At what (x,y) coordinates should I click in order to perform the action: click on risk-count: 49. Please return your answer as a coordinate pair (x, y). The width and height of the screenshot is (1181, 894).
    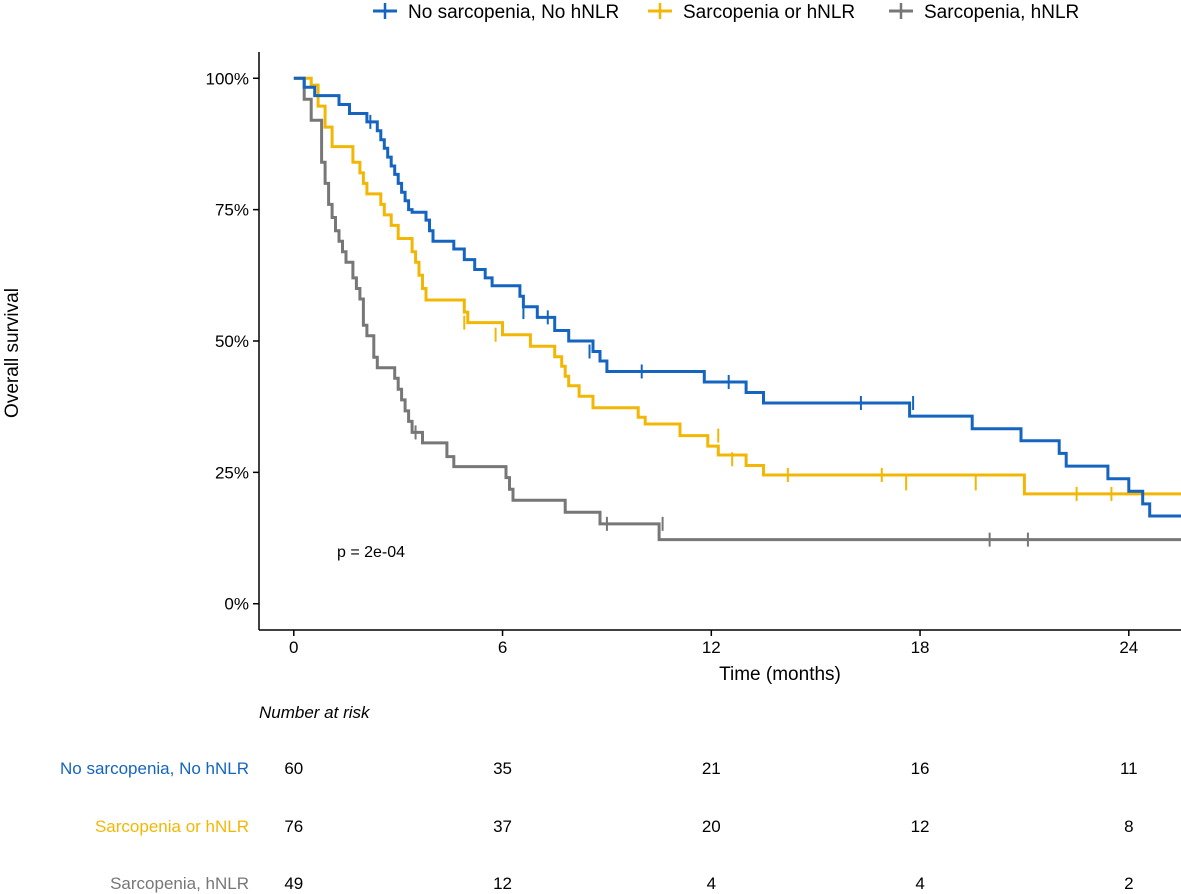
    Looking at the image, I should click on (293, 883).